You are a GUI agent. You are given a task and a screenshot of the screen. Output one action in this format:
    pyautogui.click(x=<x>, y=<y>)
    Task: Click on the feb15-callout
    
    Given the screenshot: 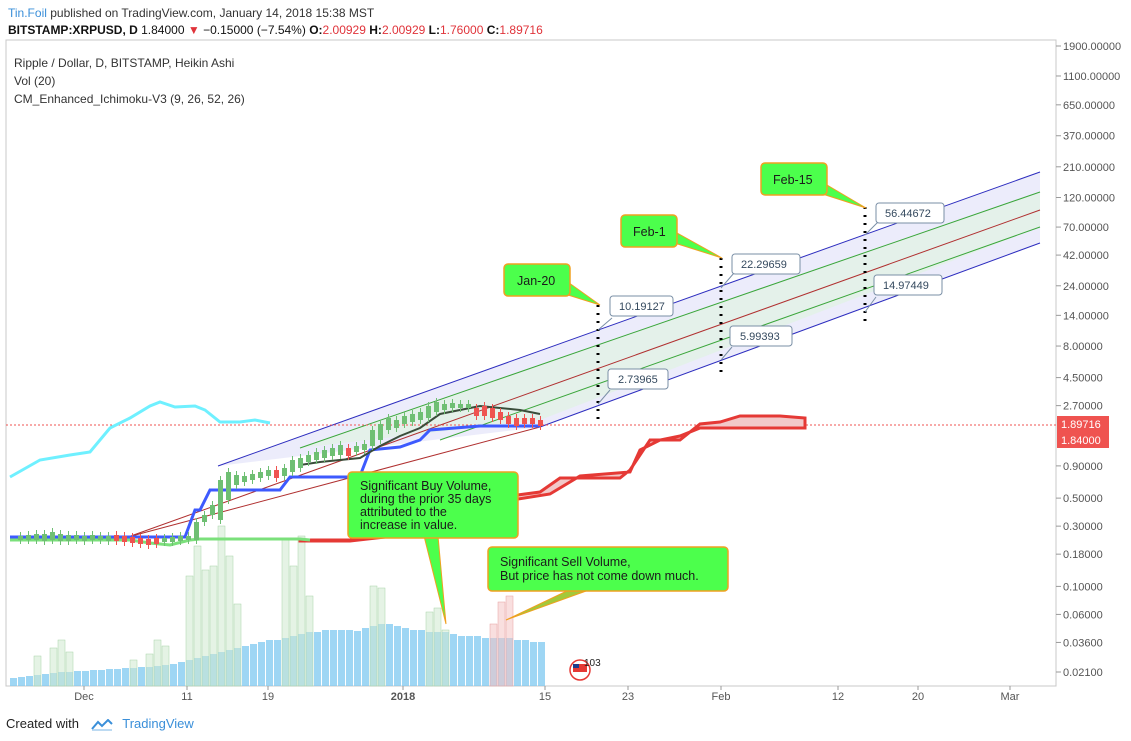 What is the action you would take?
    pyautogui.click(x=794, y=179)
    